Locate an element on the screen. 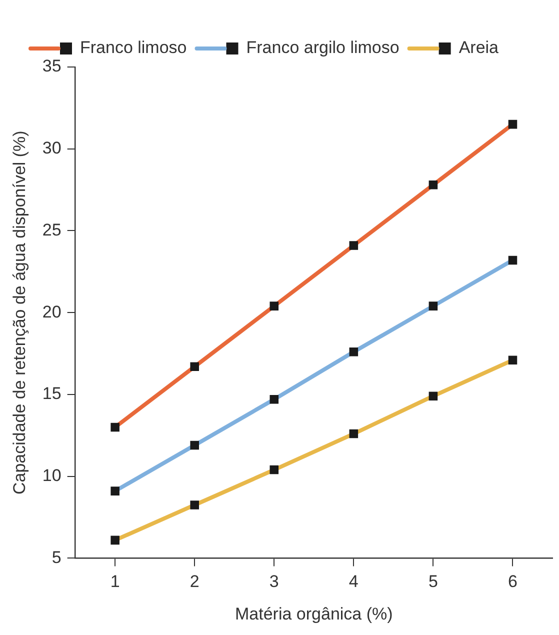 This screenshot has width=559, height=635. x-tick-label: 3 is located at coordinates (274, 582).